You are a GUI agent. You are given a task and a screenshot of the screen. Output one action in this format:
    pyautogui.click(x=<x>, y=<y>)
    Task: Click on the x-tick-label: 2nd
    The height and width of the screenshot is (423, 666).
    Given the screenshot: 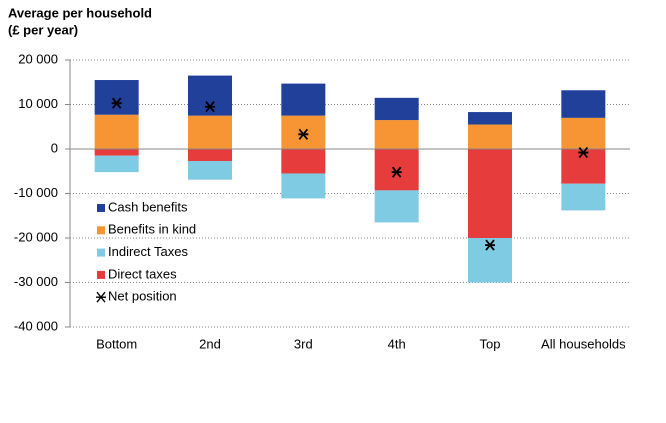 What is the action you would take?
    pyautogui.click(x=210, y=343)
    